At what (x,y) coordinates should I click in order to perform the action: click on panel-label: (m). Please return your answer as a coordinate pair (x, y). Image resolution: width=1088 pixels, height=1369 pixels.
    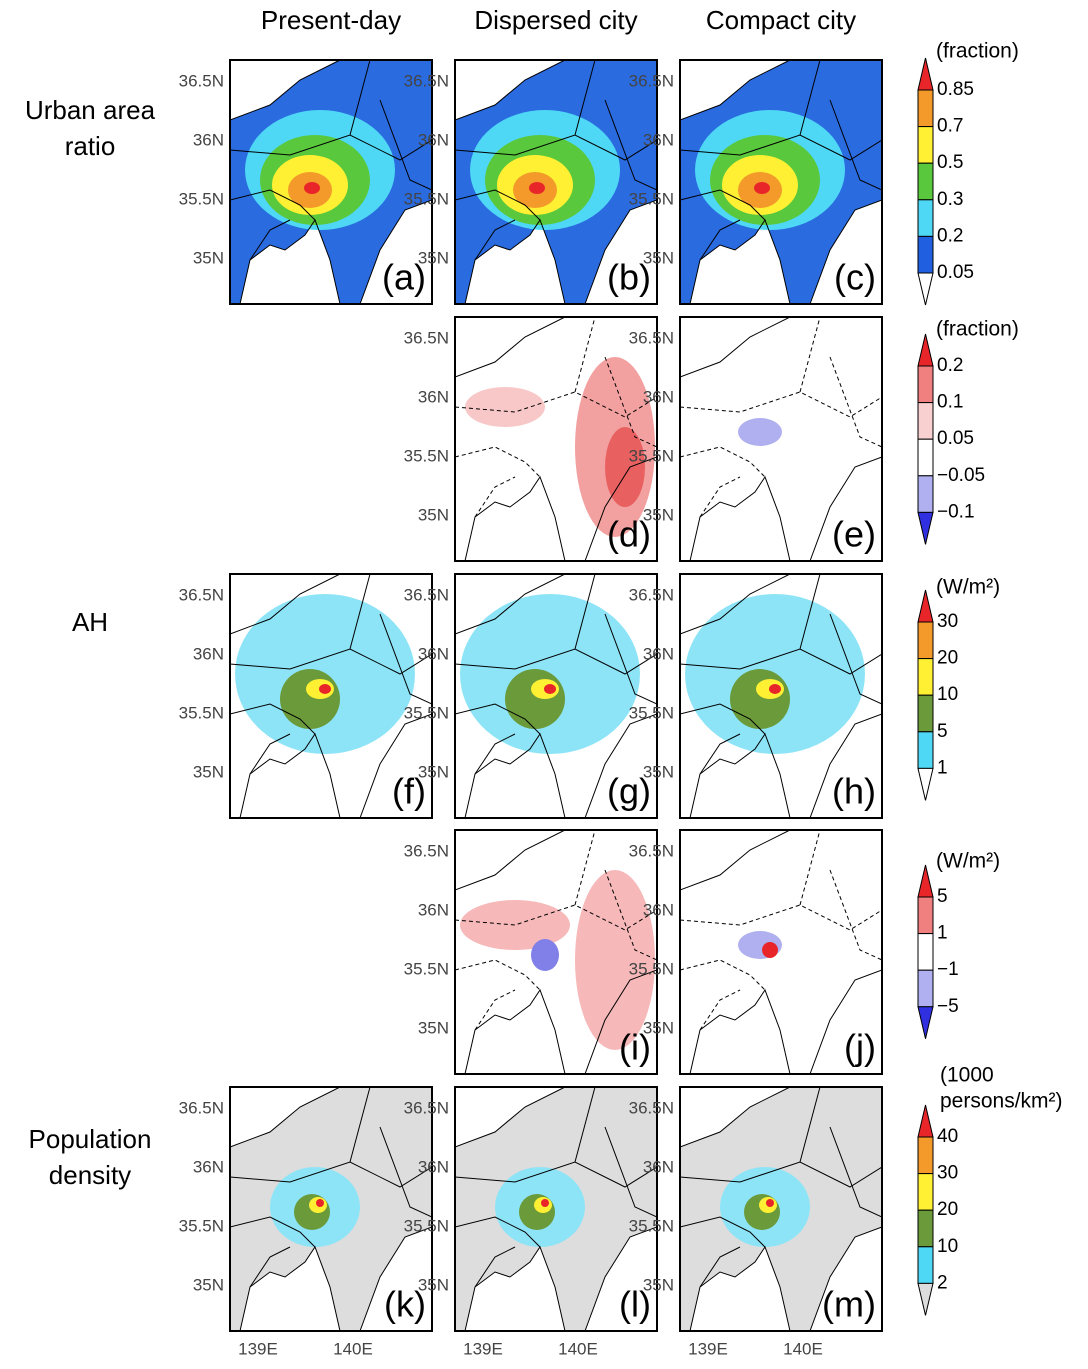
    Looking at the image, I should click on (849, 1304).